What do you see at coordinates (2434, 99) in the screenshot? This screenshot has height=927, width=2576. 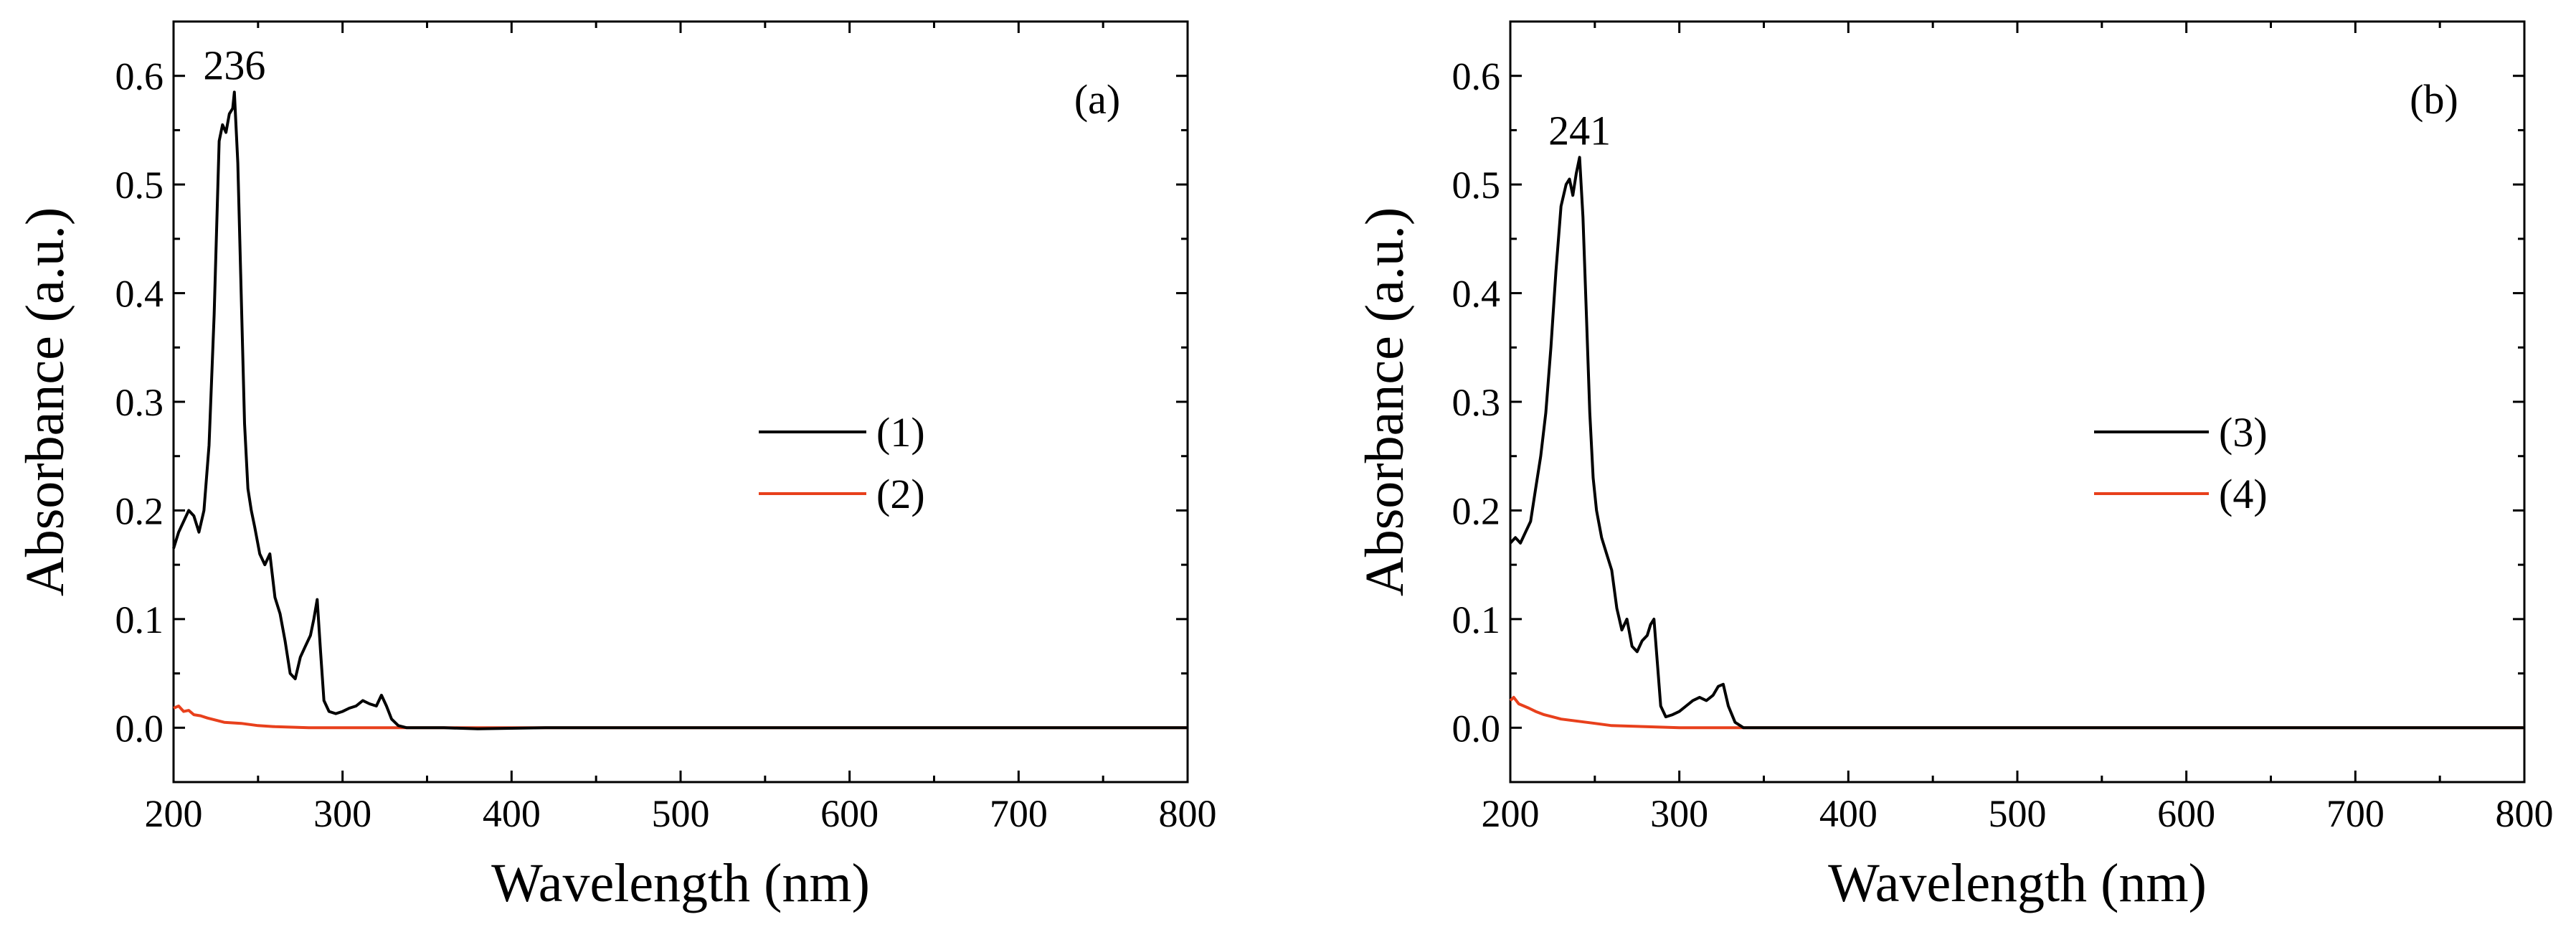 I see `panel-label: (b)` at bounding box center [2434, 99].